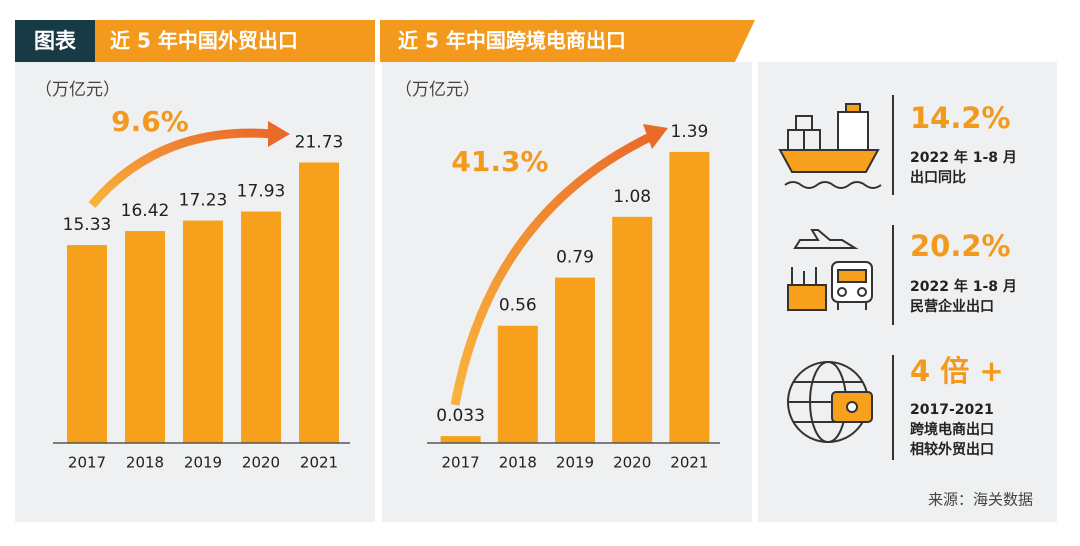 This screenshot has height=546, width=1080. I want to click on annotation: 9.6%, so click(150, 121).